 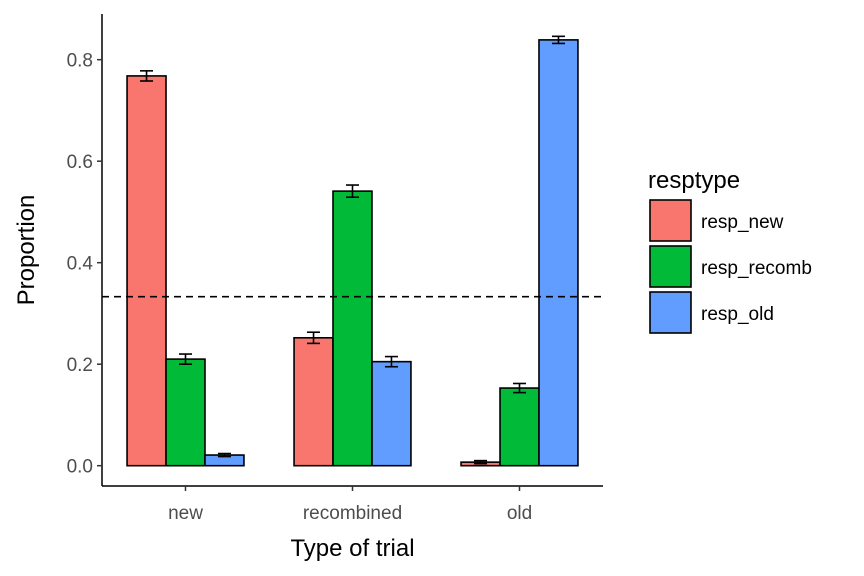 What do you see at coordinates (185, 513) in the screenshot?
I see `x-tick-label: new` at bounding box center [185, 513].